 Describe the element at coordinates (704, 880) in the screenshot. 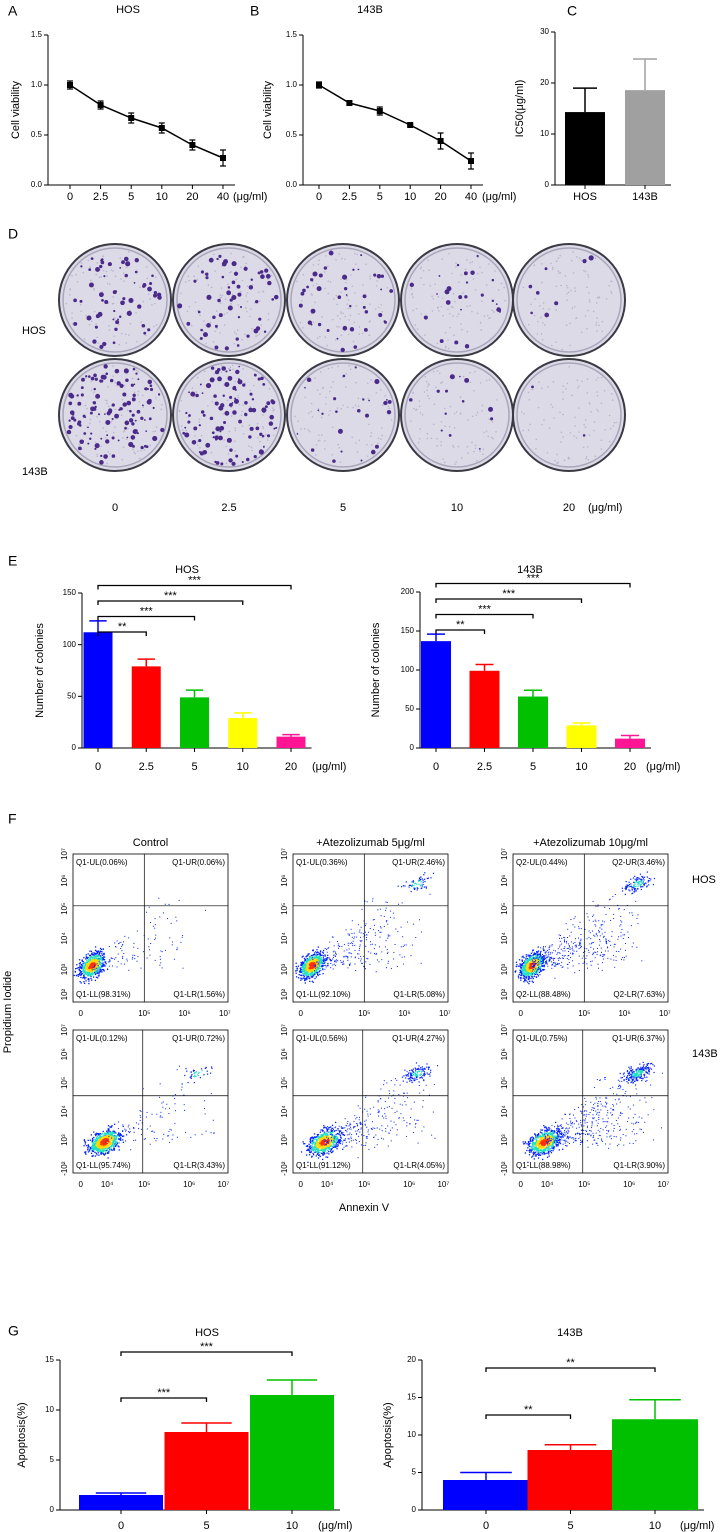

I see `row-label: HOS` at that location.